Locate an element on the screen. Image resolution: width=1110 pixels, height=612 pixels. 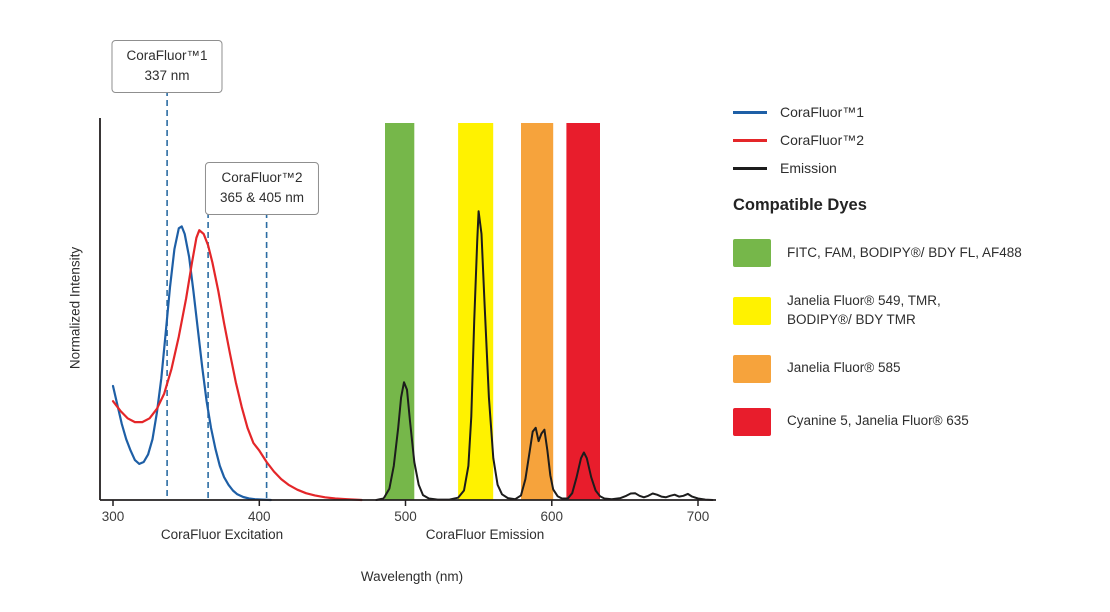
dye-item-green: FITC, FAM, BODIPY®/ BDY FL, AF488 is located at coordinates (919, 253).